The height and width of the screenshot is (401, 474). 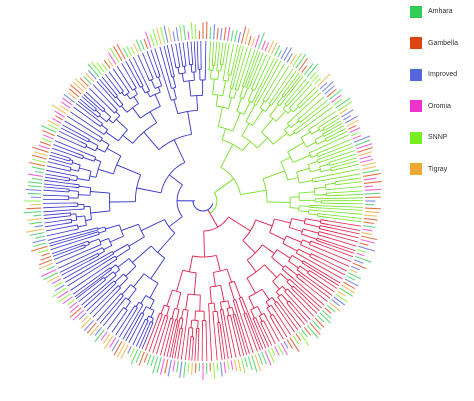 I want to click on legend-item-oromia: Oromia, so click(x=441, y=106).